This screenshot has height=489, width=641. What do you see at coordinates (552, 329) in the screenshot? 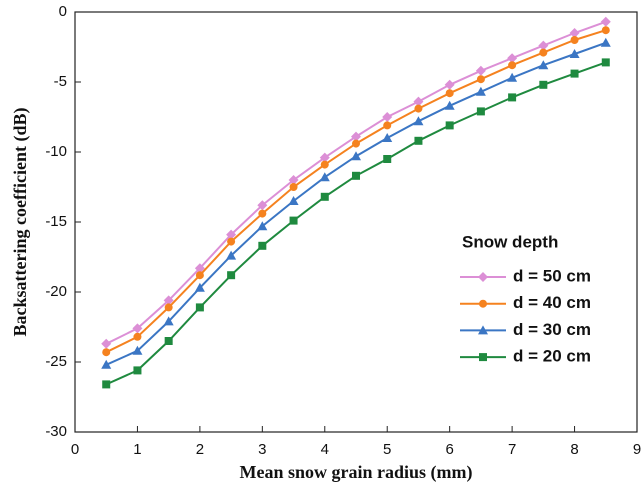
I see `legend-label: d = 30 cm` at bounding box center [552, 329].